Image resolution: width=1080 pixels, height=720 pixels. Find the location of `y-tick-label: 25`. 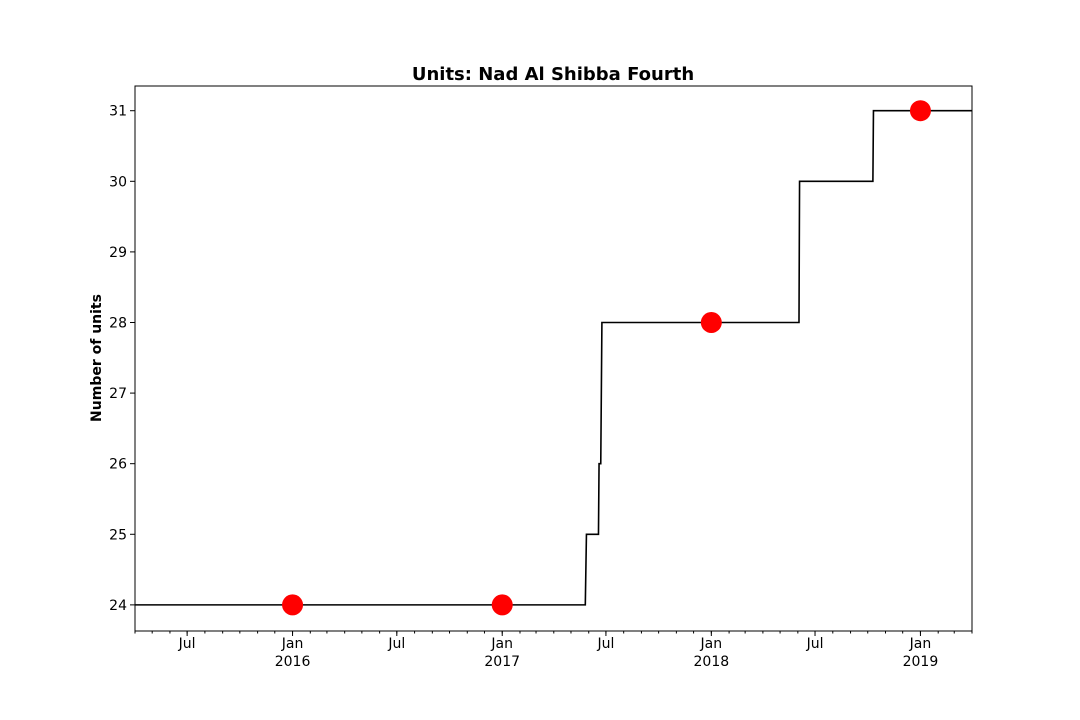

y-tick-label: 25 is located at coordinates (118, 535).